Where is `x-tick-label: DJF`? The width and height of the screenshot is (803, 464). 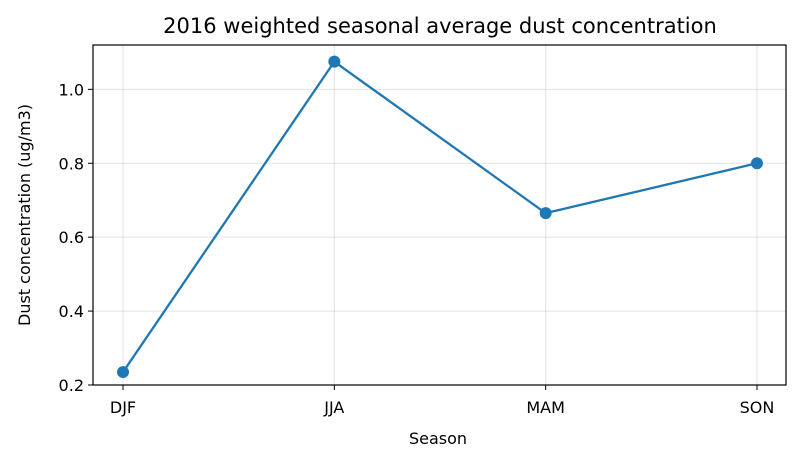
x-tick-label: DJF is located at coordinates (123, 407).